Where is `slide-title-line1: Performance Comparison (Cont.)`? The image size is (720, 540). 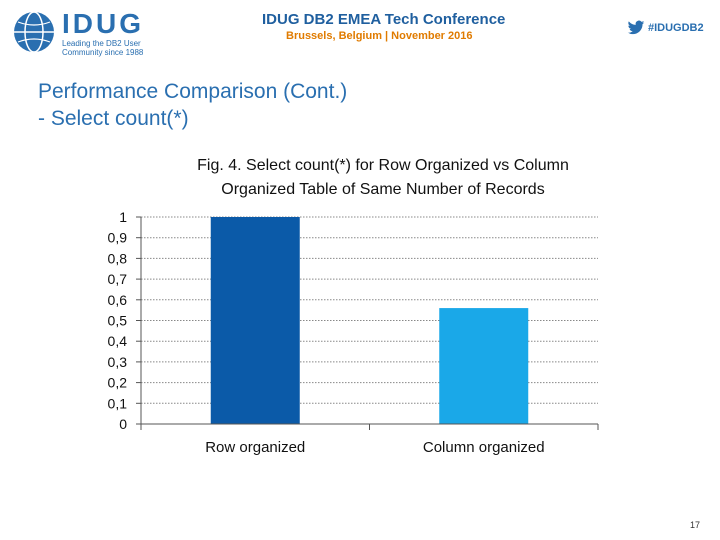 slide-title-line1: Performance Comparison (Cont.) is located at coordinates (193, 91).